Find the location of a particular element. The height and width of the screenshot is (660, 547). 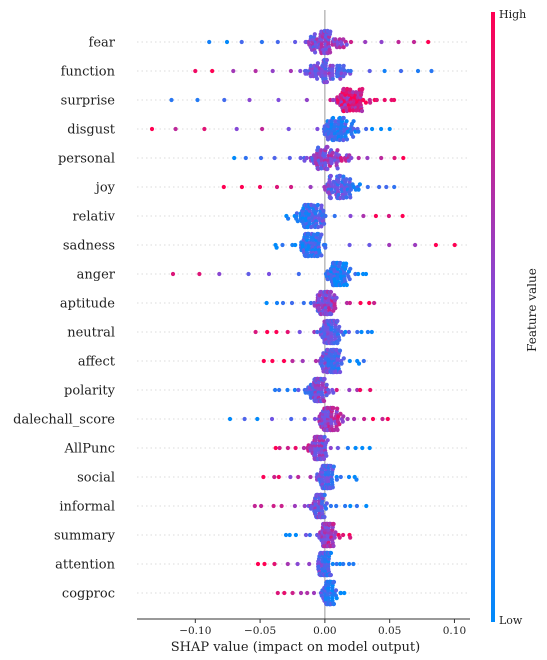

feature-label: summary is located at coordinates (85, 536).